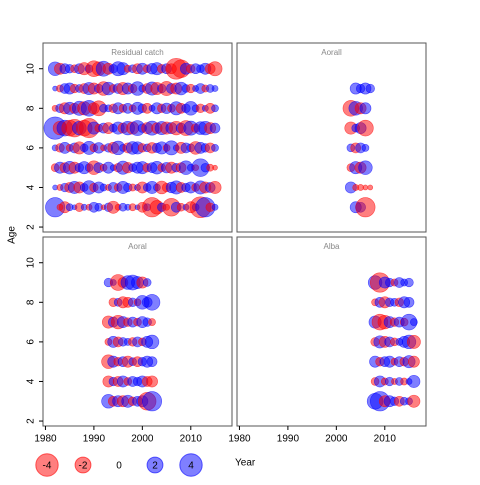  I want to click on legend-label: 2, so click(155, 466).